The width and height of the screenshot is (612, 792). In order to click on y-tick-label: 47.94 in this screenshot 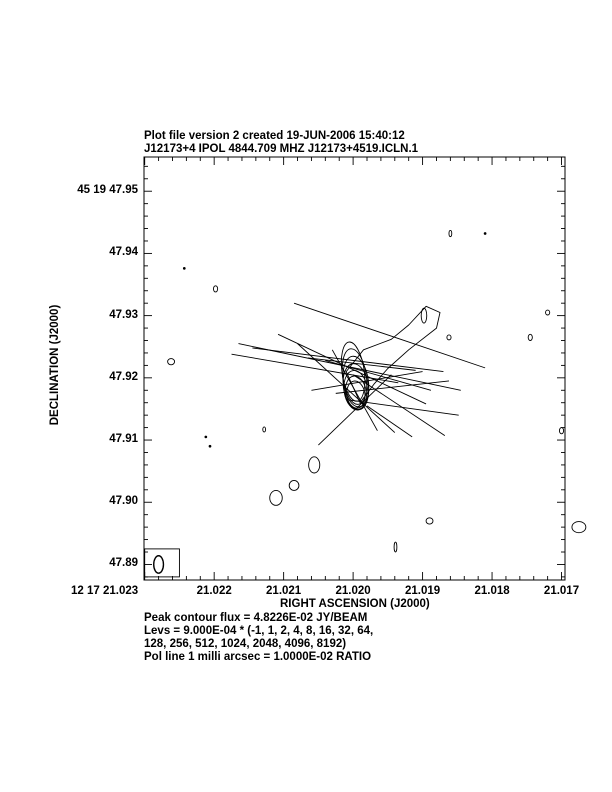, I will do `click(123, 252)`.